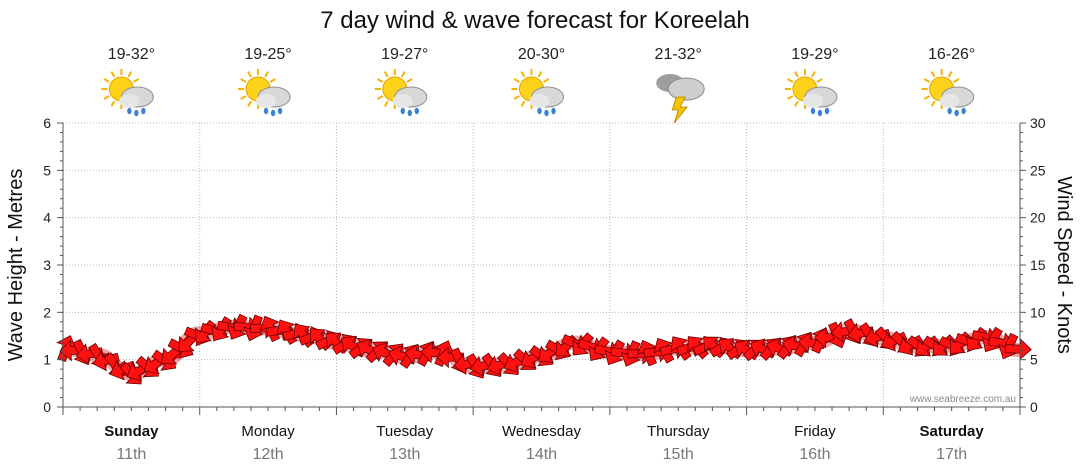  I want to click on right-tick-label: 10, so click(1038, 312).